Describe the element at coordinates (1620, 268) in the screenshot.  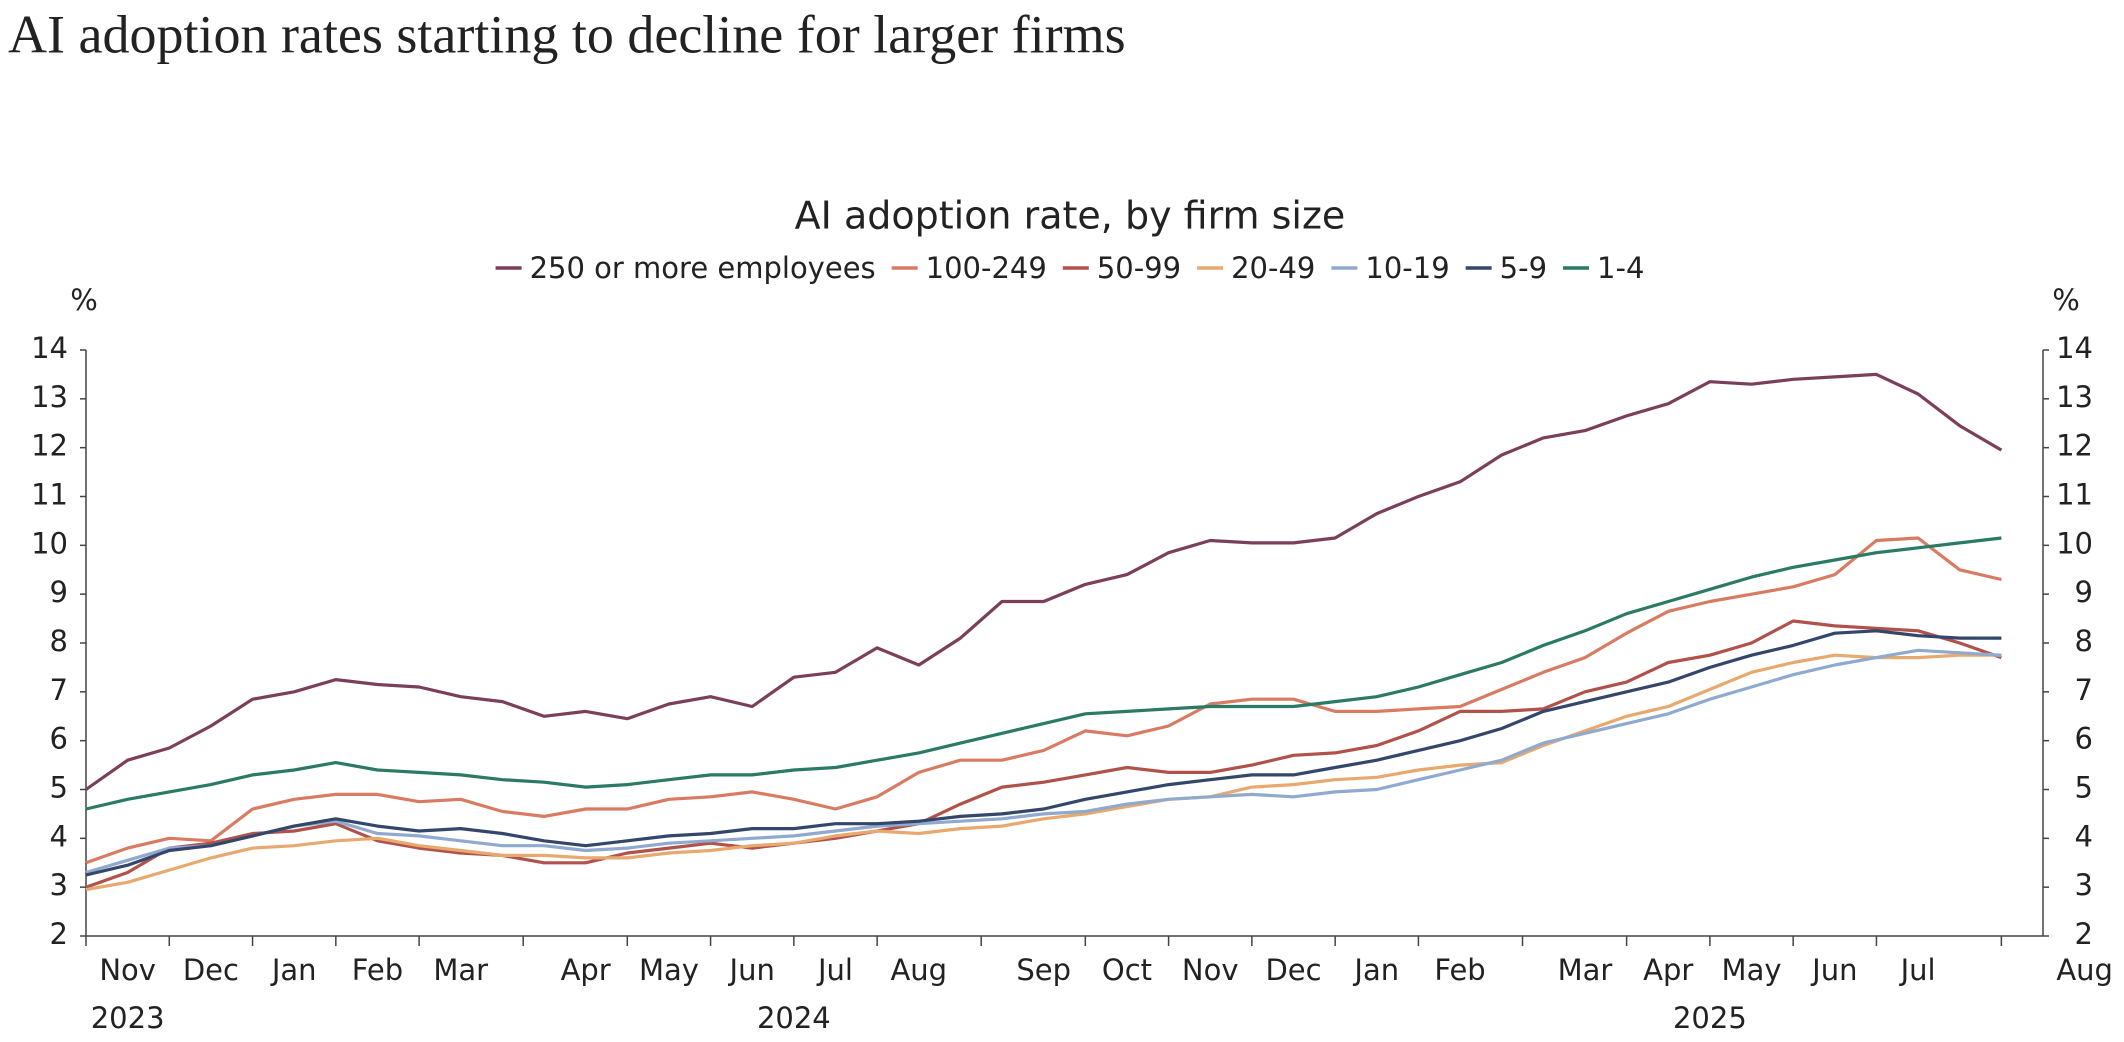
I see `legend-label: 1-4` at that location.